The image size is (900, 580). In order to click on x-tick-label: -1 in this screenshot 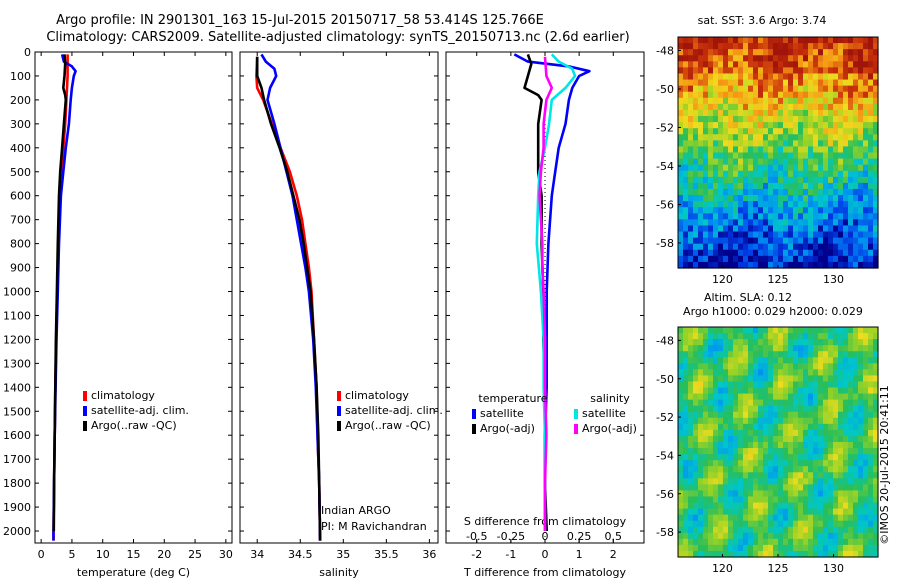, I will do `click(510, 554)`.